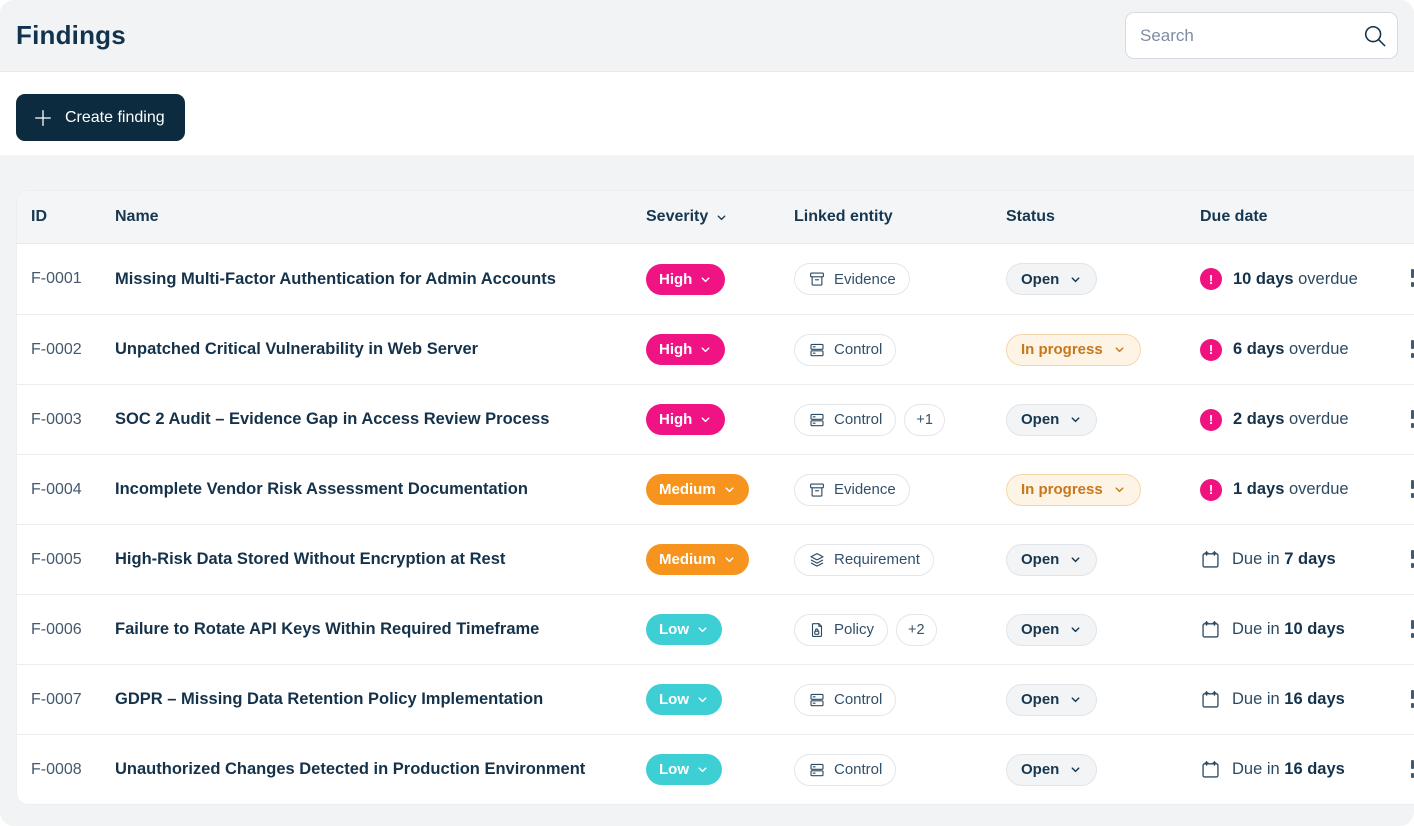 The width and height of the screenshot is (1414, 826). What do you see at coordinates (56, 349) in the screenshot?
I see `finding-id: F-0002` at bounding box center [56, 349].